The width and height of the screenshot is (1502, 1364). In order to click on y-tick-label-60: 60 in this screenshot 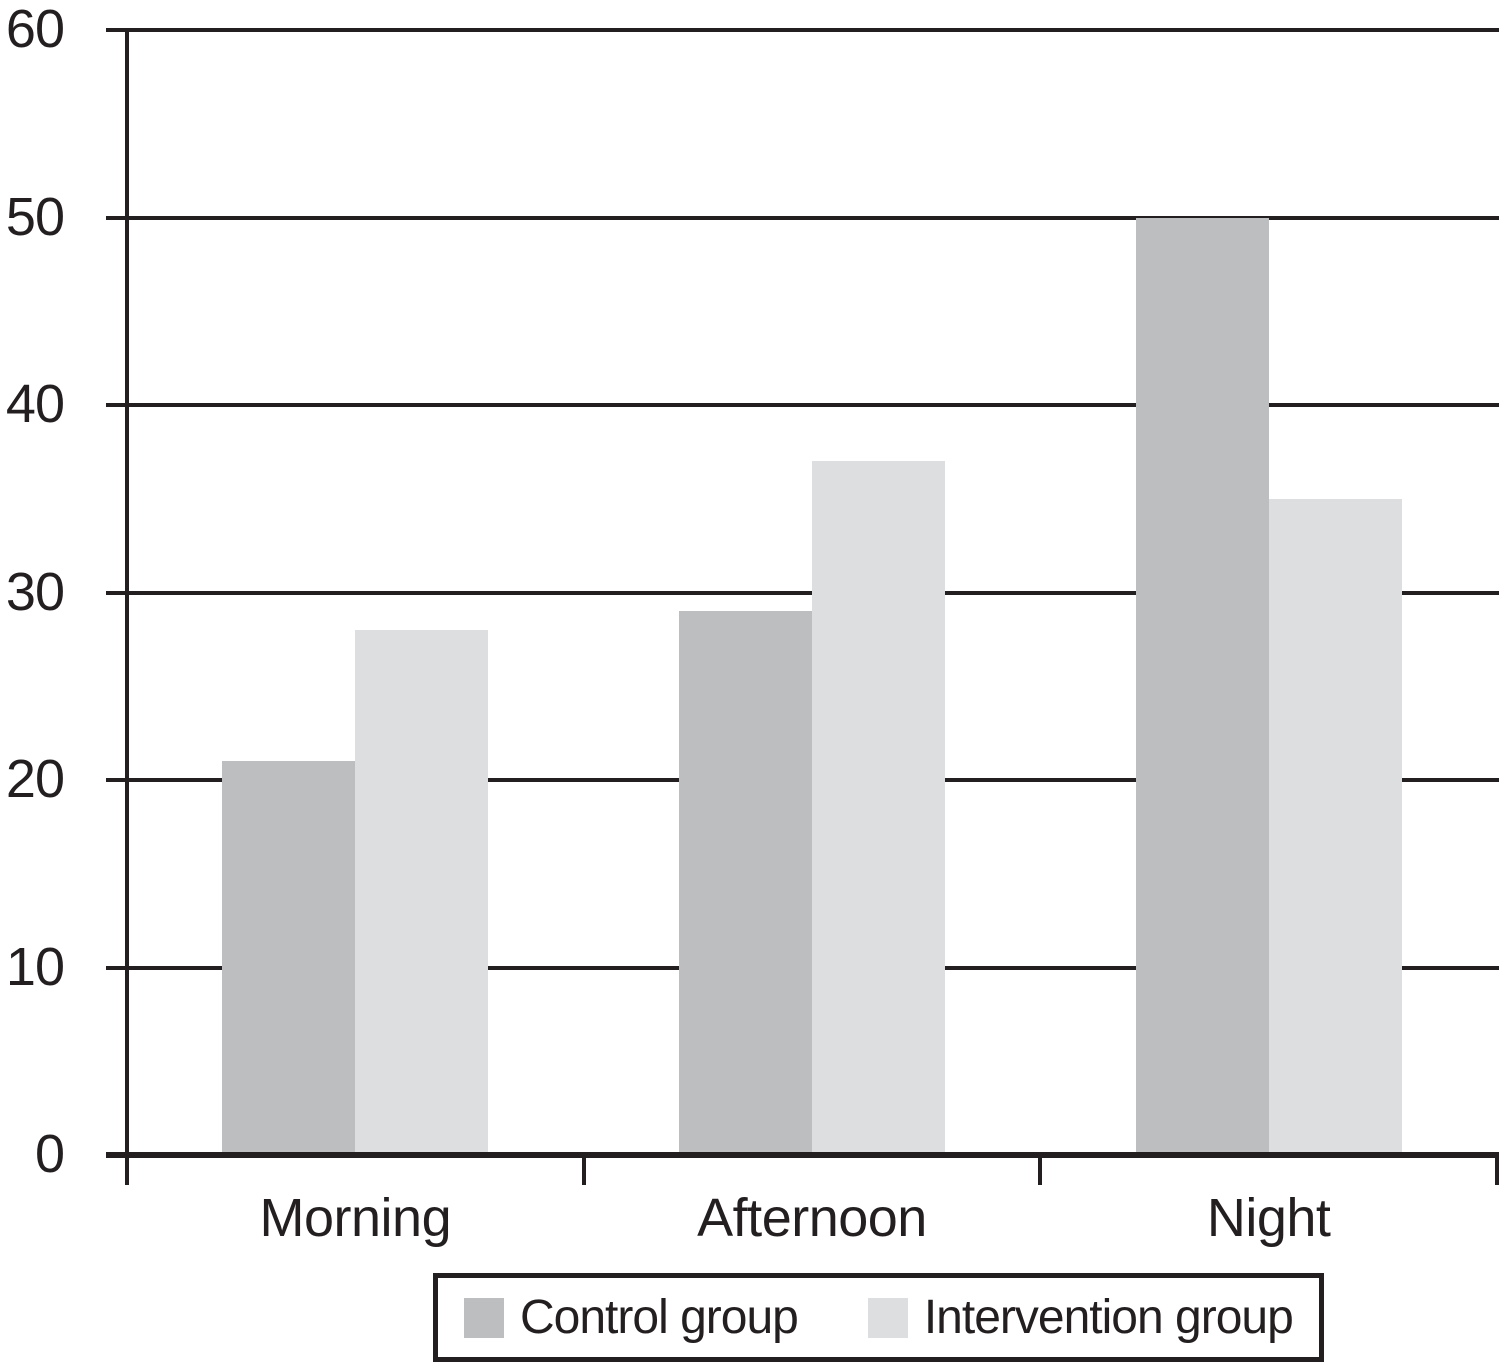, I will do `click(35, 29)`.